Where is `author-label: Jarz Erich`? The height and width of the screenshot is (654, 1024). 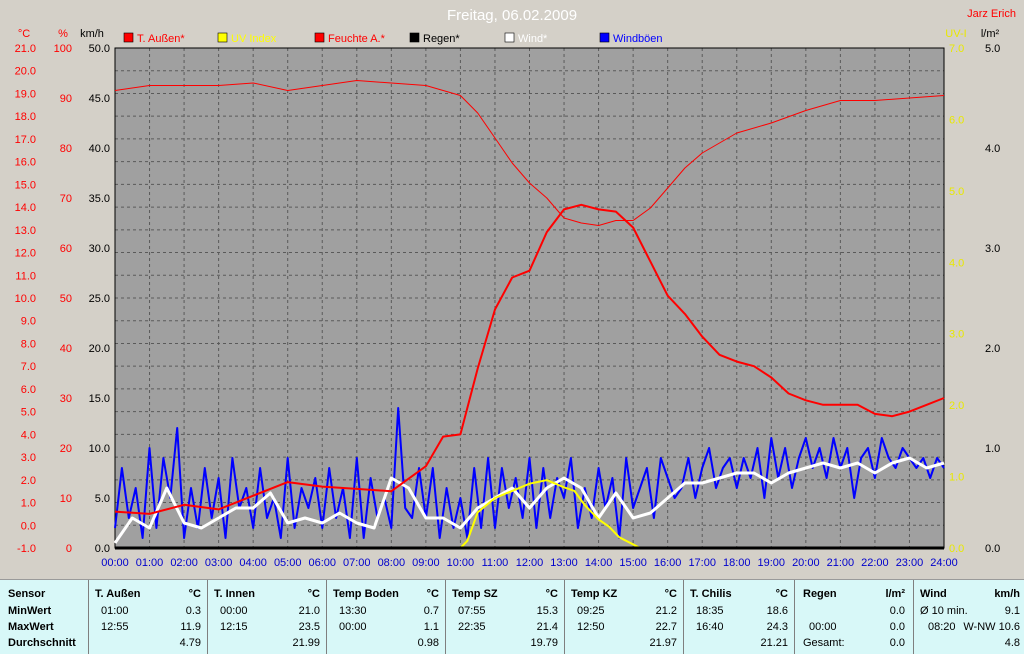
author-label: Jarz Erich is located at coordinates (991, 14).